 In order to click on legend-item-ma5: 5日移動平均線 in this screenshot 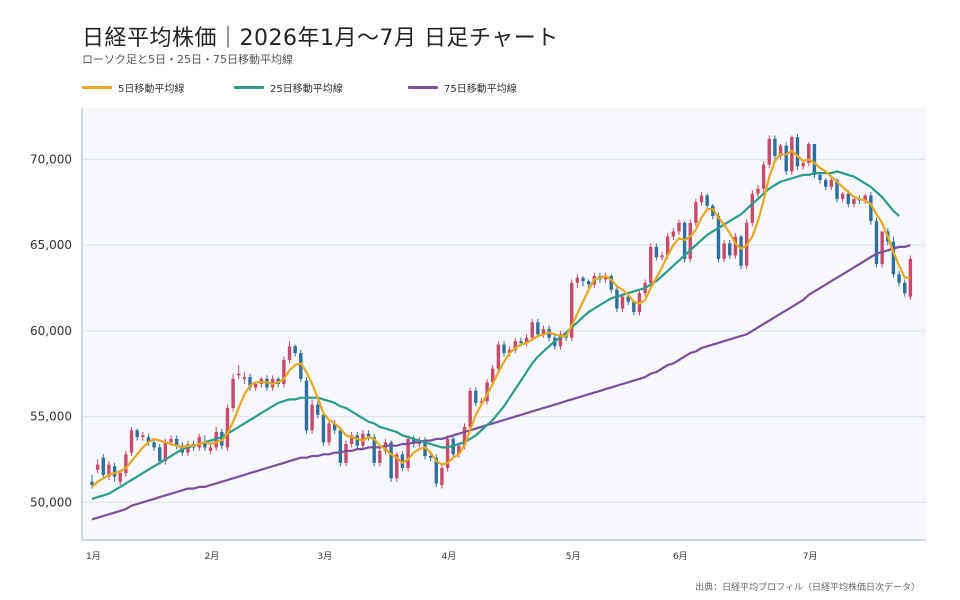, I will do `click(133, 87)`.